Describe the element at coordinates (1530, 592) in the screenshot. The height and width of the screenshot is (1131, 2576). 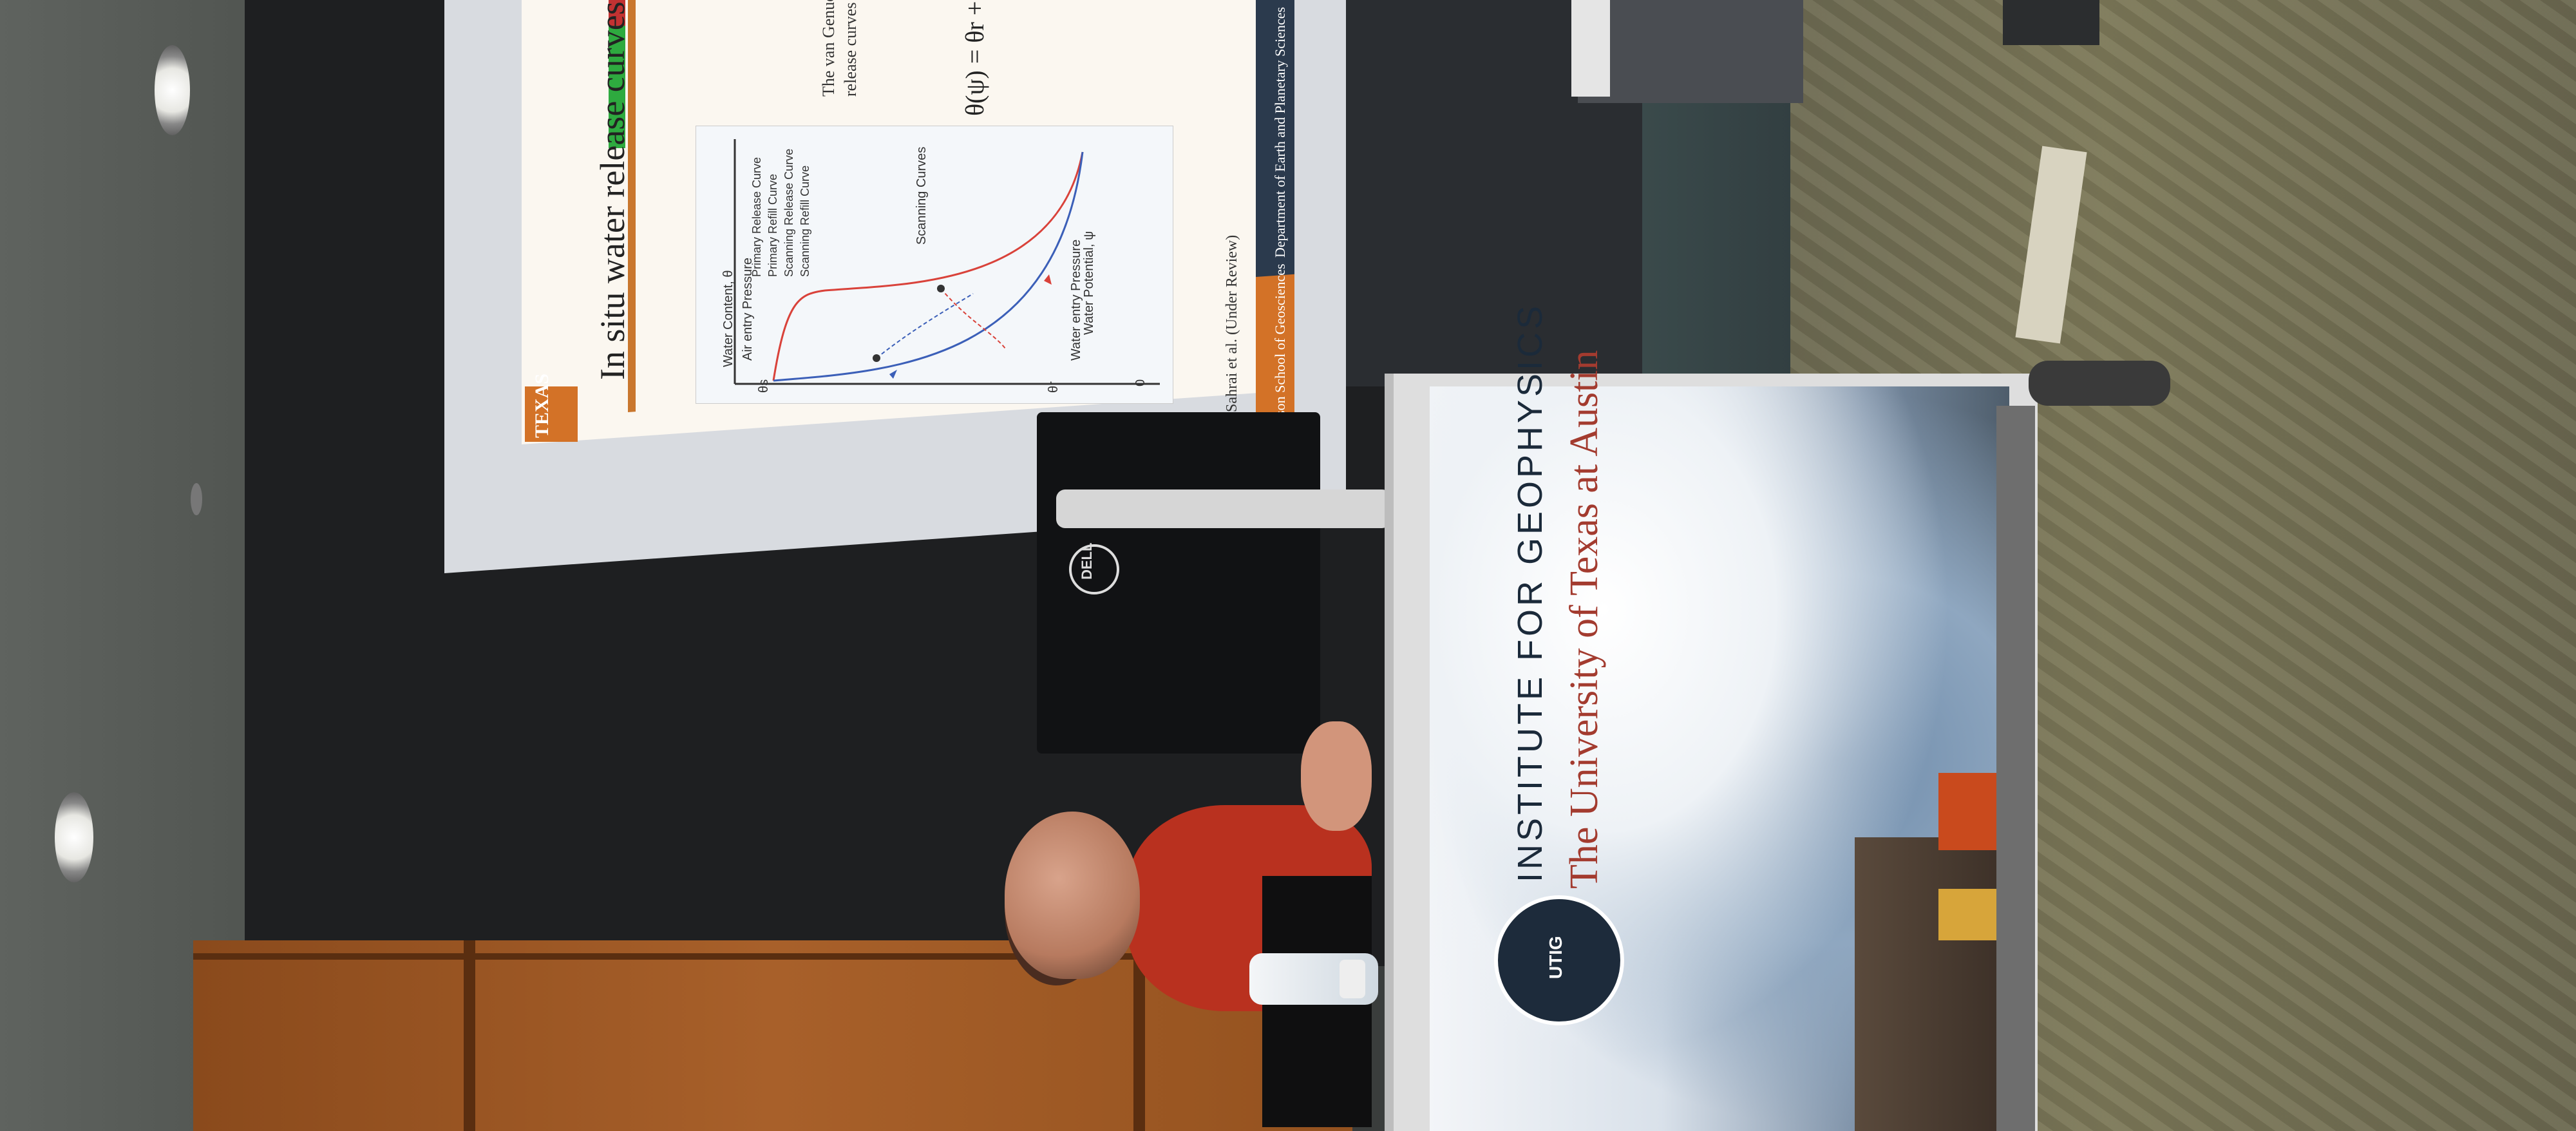
I see `institute-title: INSTITUTE FOR GEOPHYSICS` at that location.